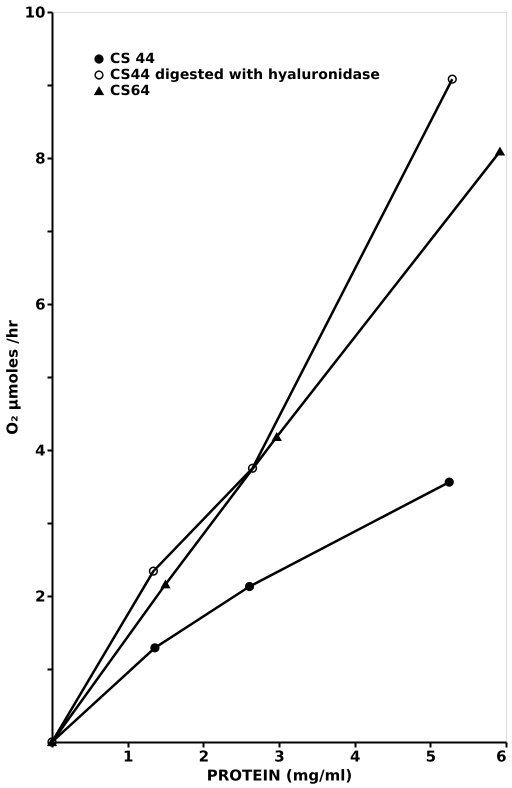  What do you see at coordinates (279, 757) in the screenshot?
I see `x-tick-label: 3` at bounding box center [279, 757].